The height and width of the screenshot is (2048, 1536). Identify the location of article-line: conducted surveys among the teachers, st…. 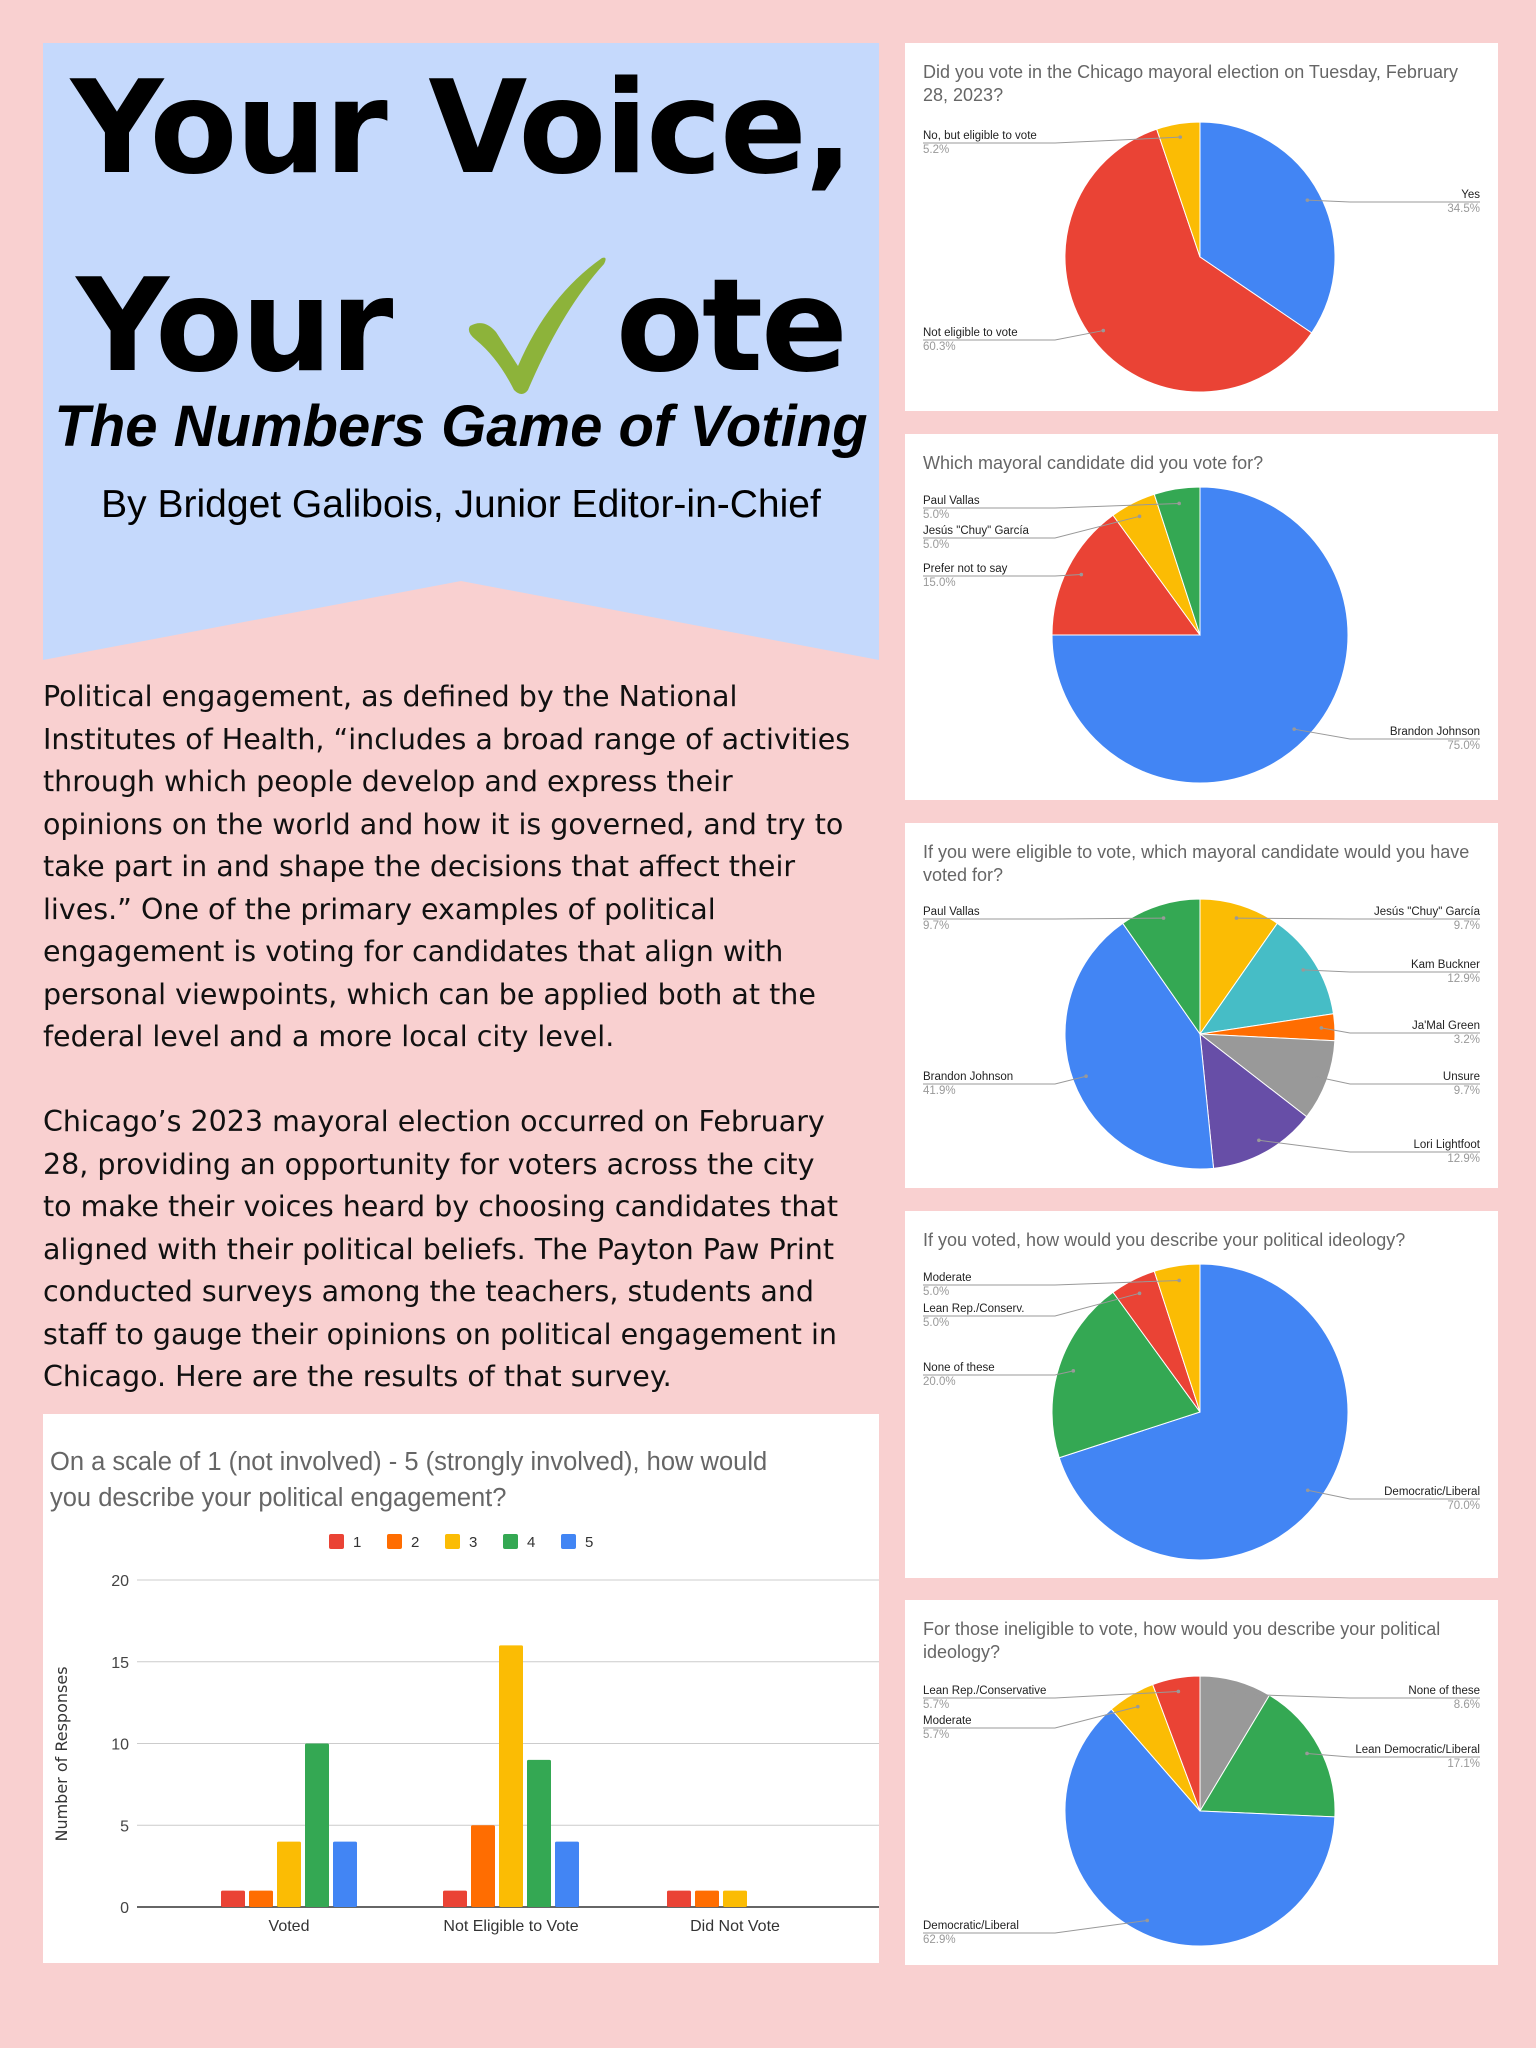
(428, 1291).